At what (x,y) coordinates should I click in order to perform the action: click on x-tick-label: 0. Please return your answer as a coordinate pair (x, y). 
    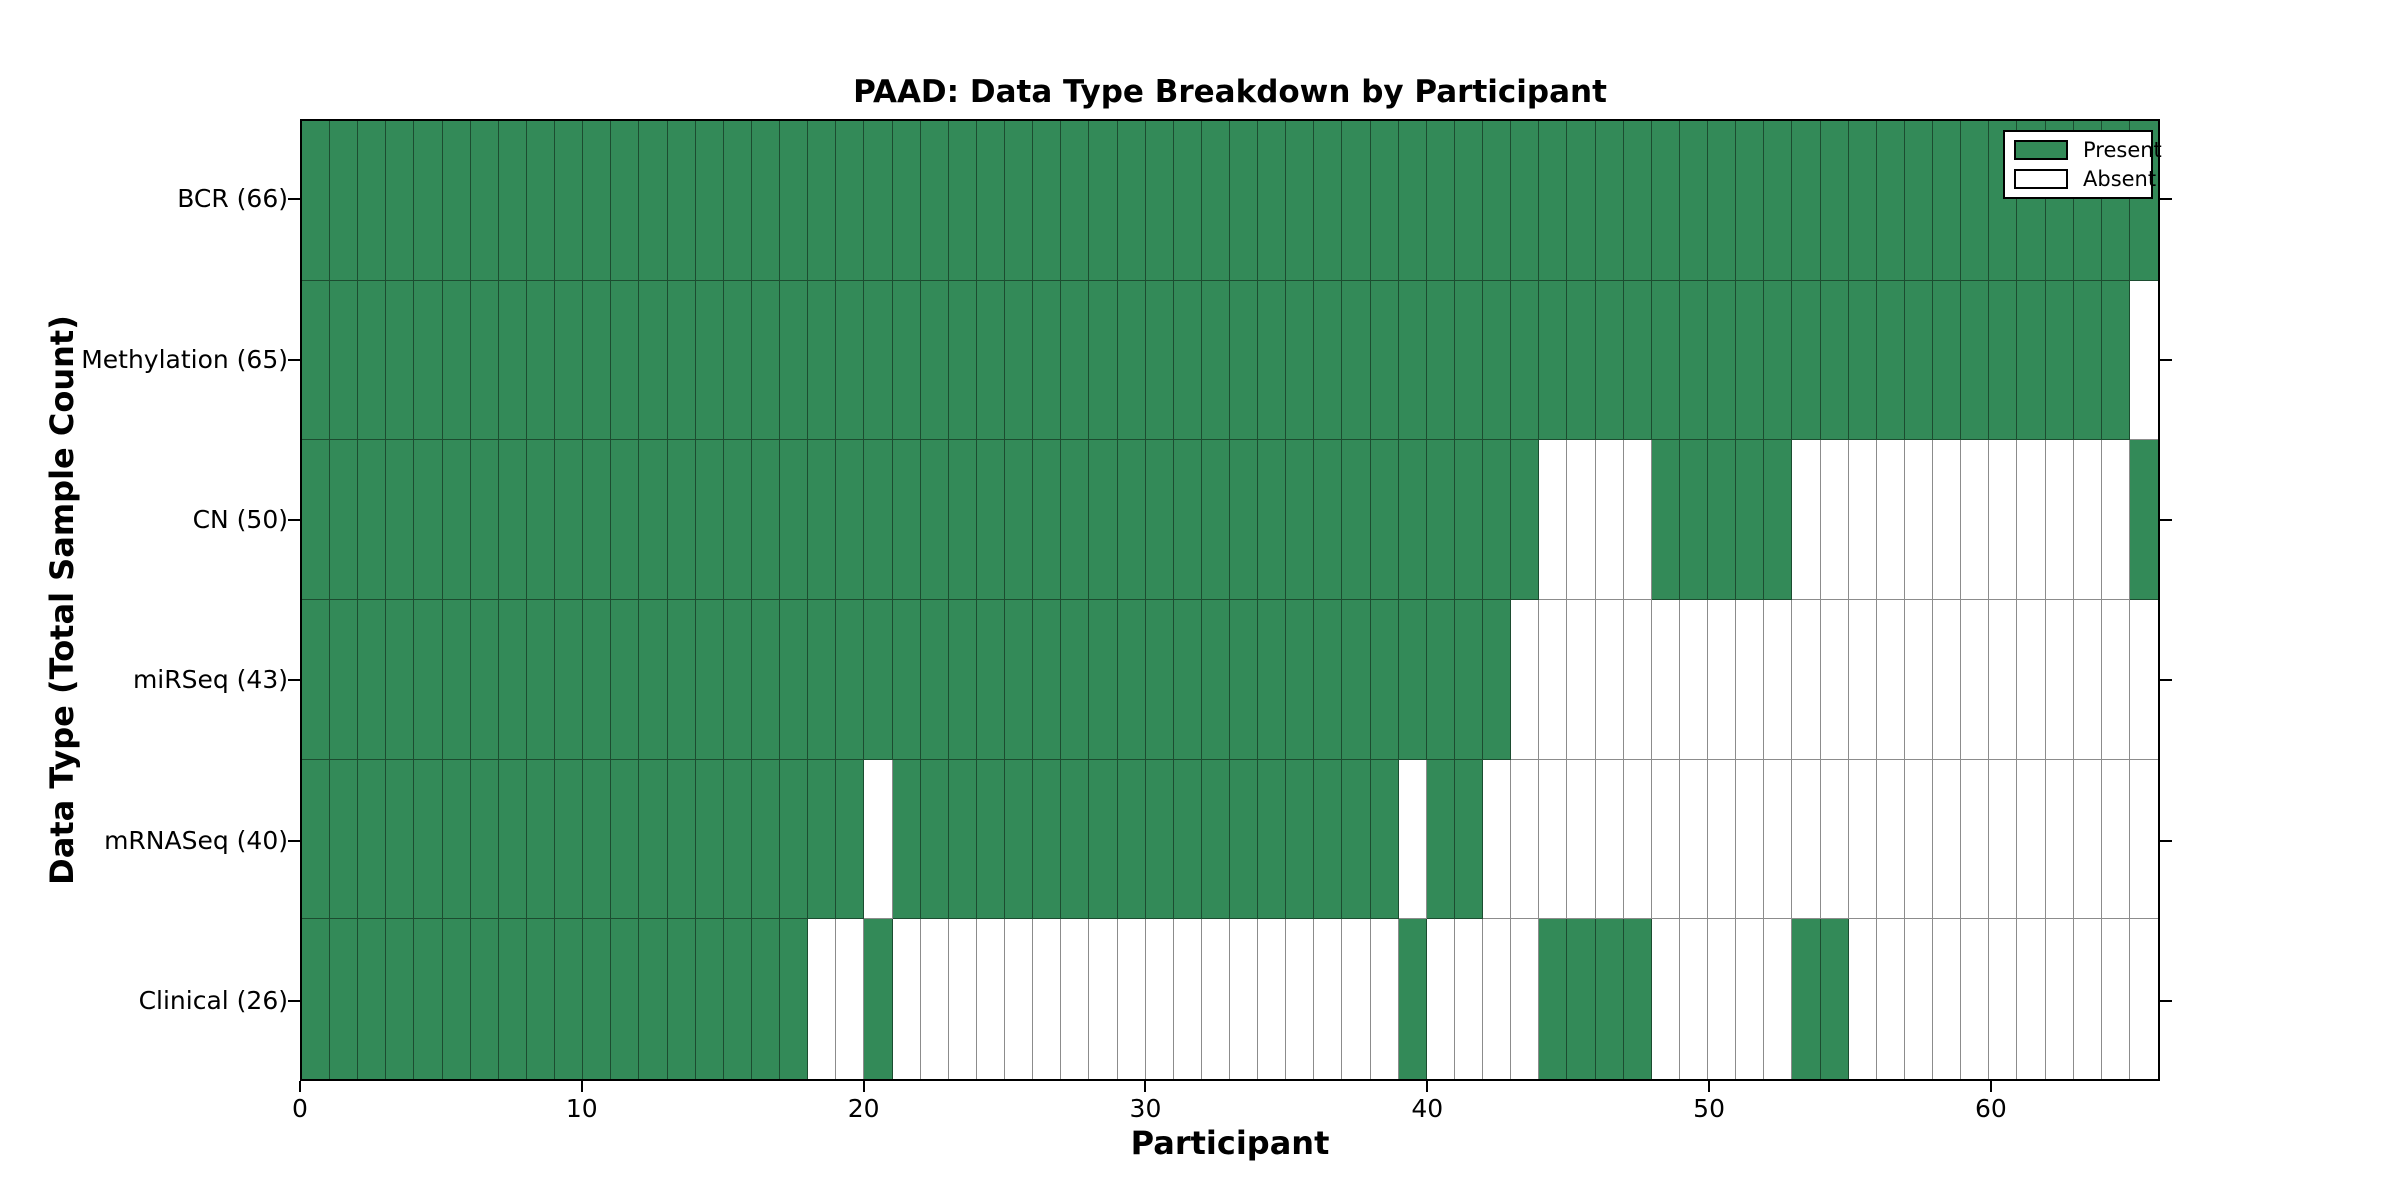
    Looking at the image, I should click on (300, 1108).